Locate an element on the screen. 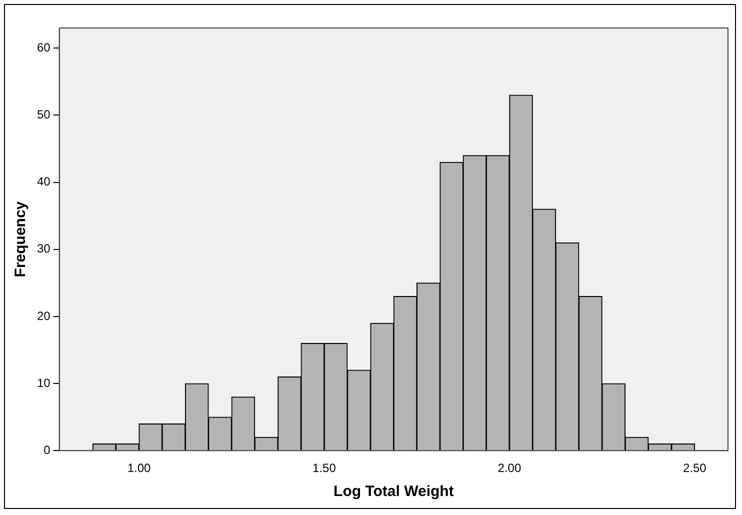  x-tick-label: 1.50 is located at coordinates (324, 468).